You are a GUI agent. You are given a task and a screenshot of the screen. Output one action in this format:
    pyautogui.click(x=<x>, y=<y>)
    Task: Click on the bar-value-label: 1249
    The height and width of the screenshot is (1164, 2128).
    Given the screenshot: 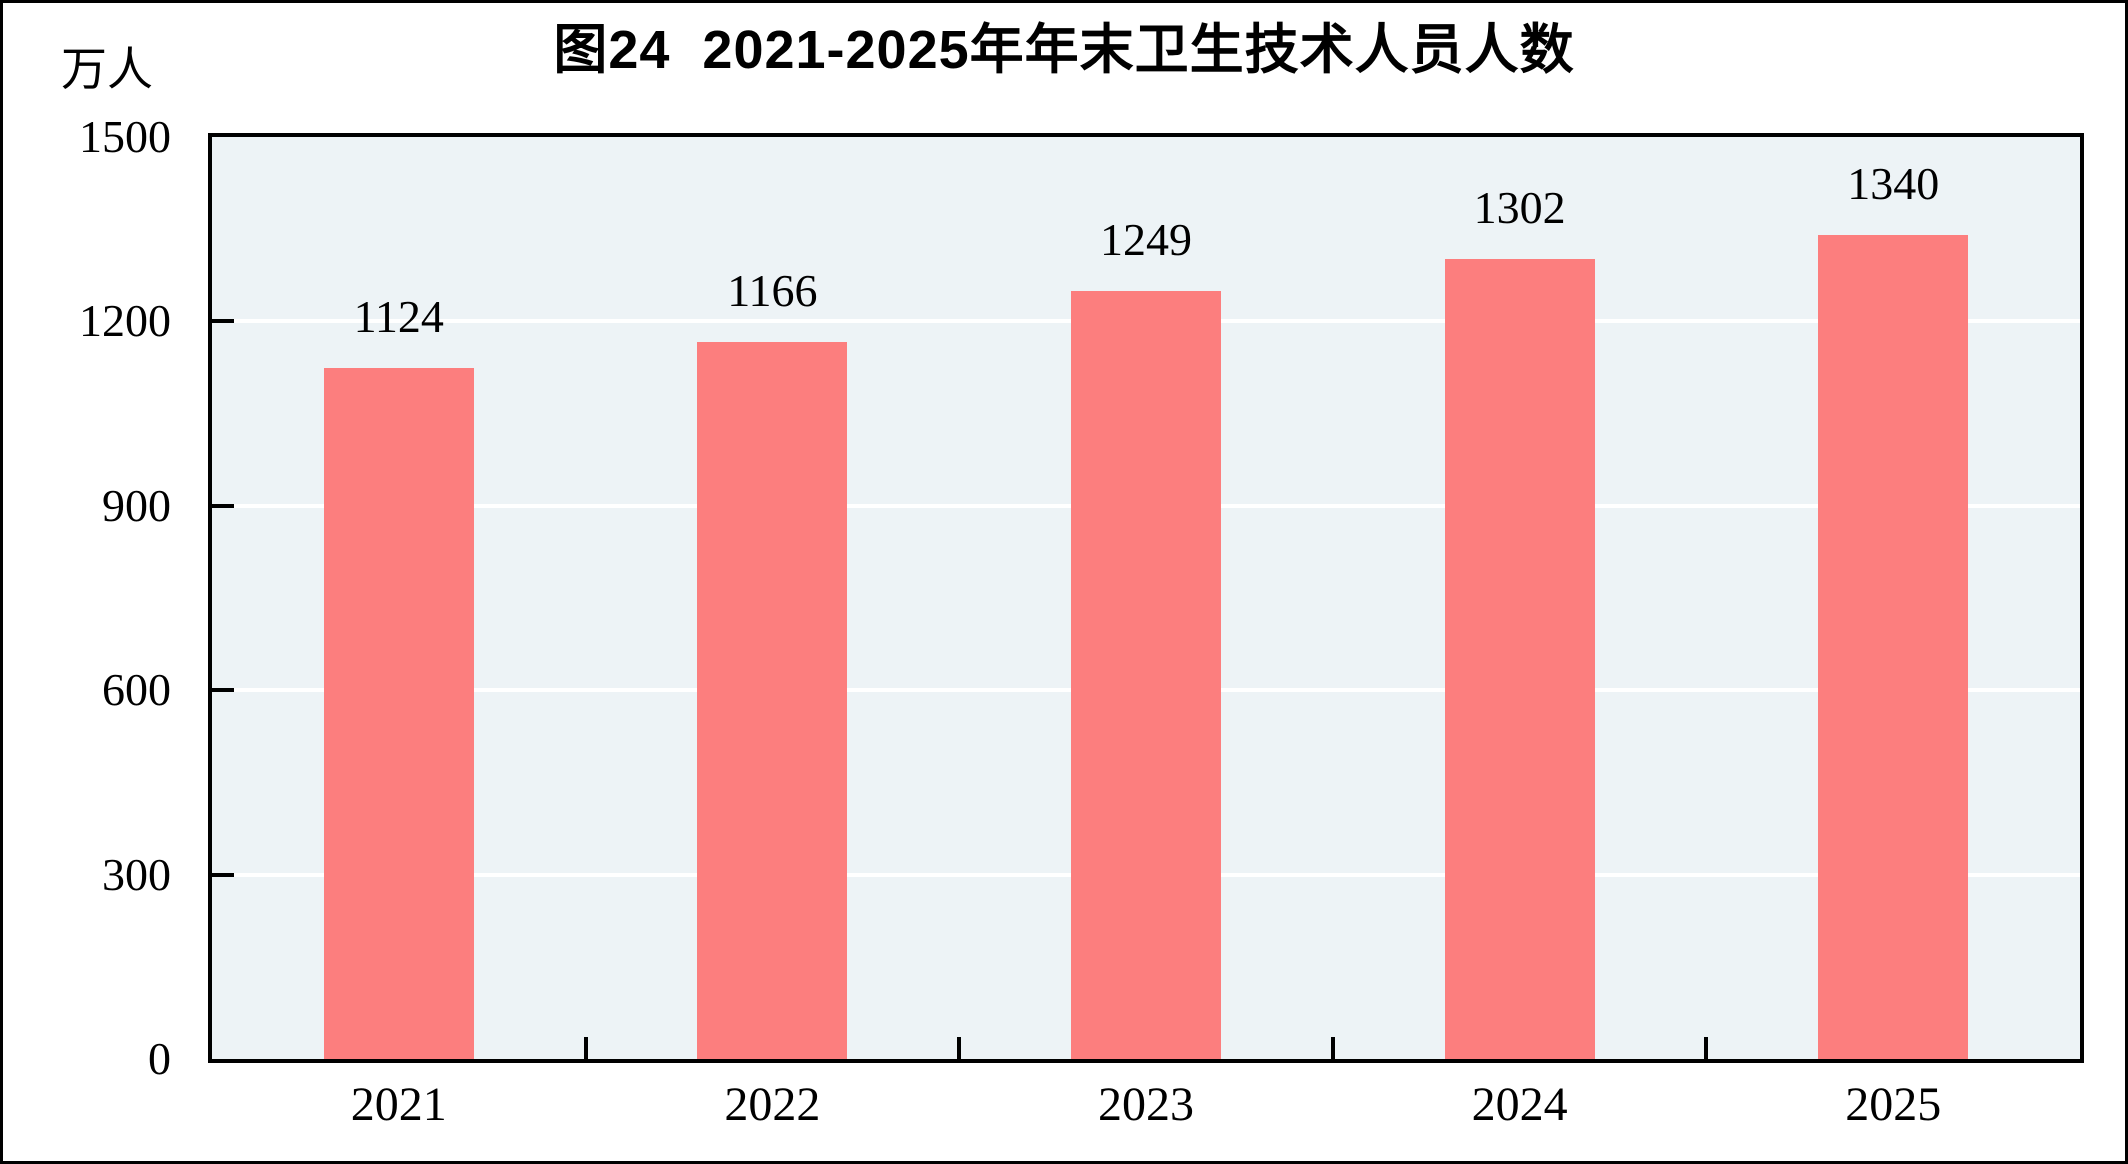 What is the action you would take?
    pyautogui.click(x=1146, y=240)
    